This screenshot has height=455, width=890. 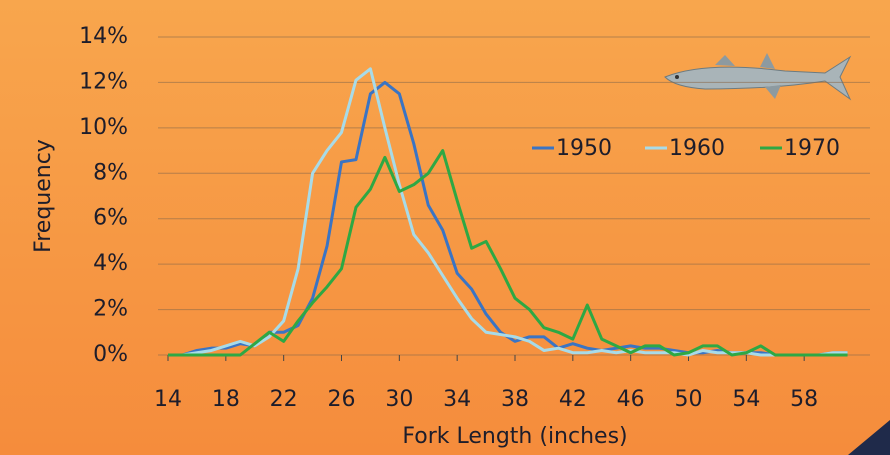 What do you see at coordinates (631, 399) in the screenshot?
I see `x-tick-label: 46` at bounding box center [631, 399].